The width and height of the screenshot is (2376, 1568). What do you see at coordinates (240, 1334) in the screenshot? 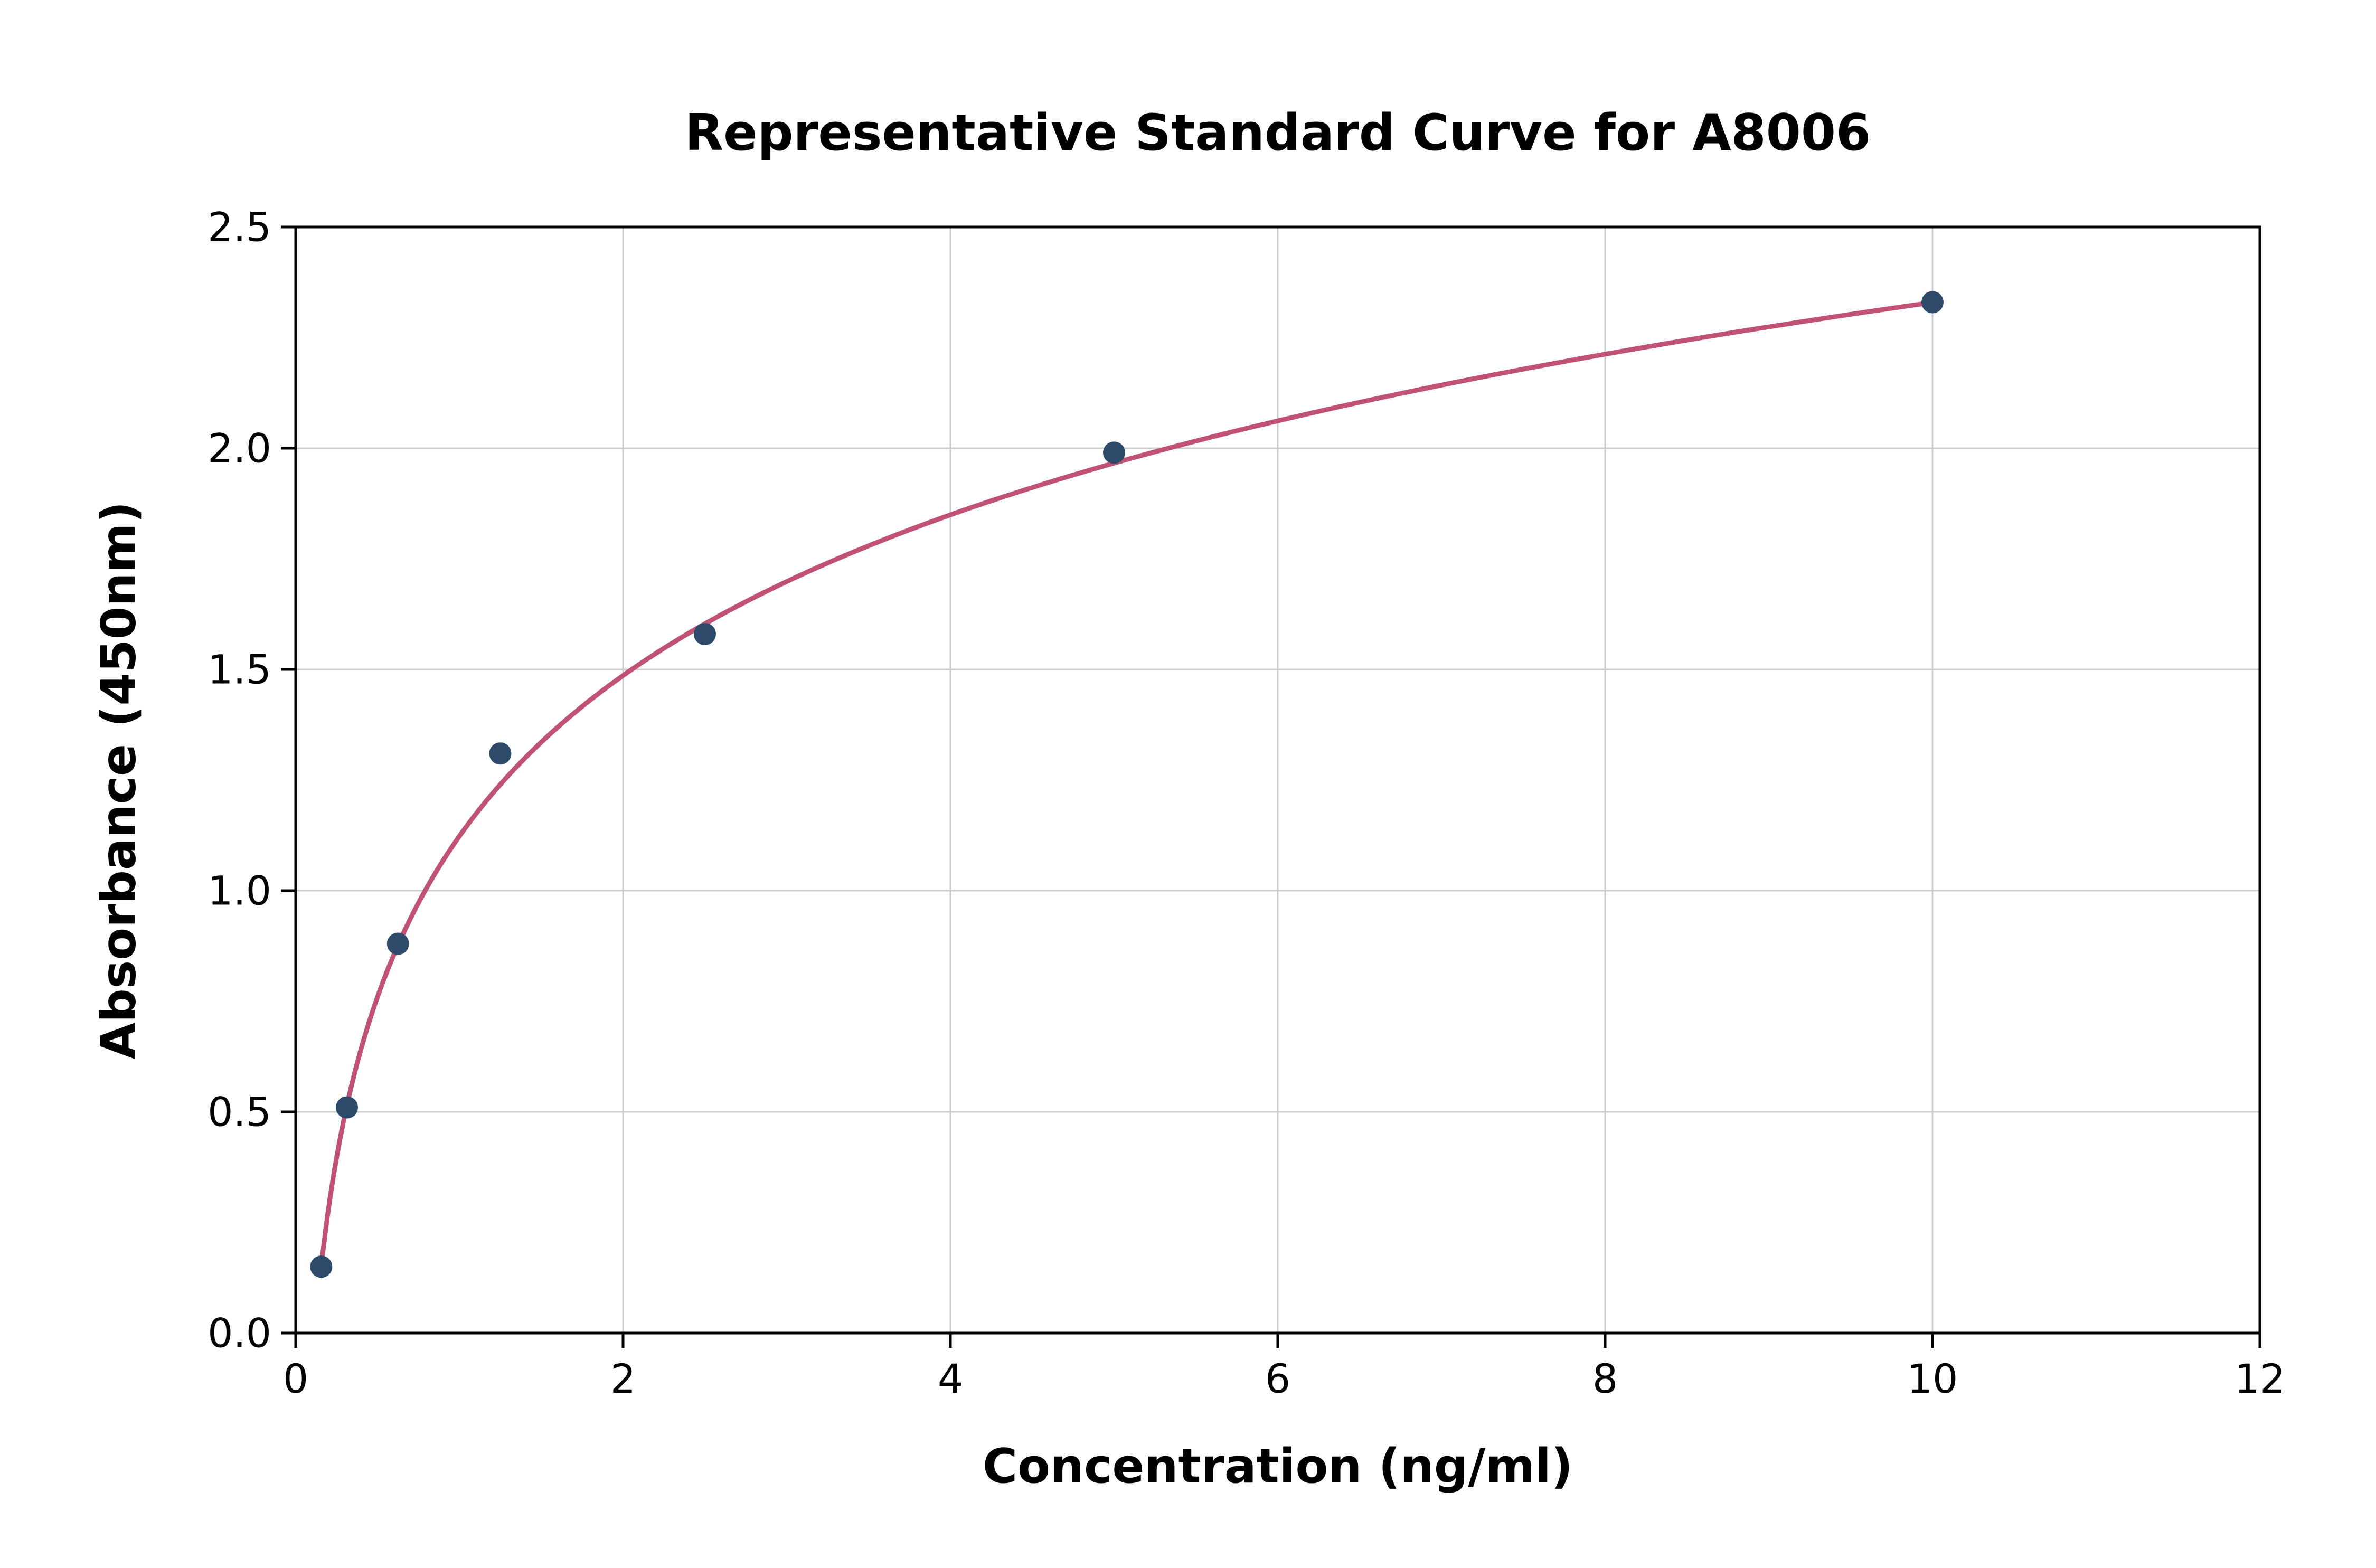
I see `y-tick-label: 0.0` at bounding box center [240, 1334].